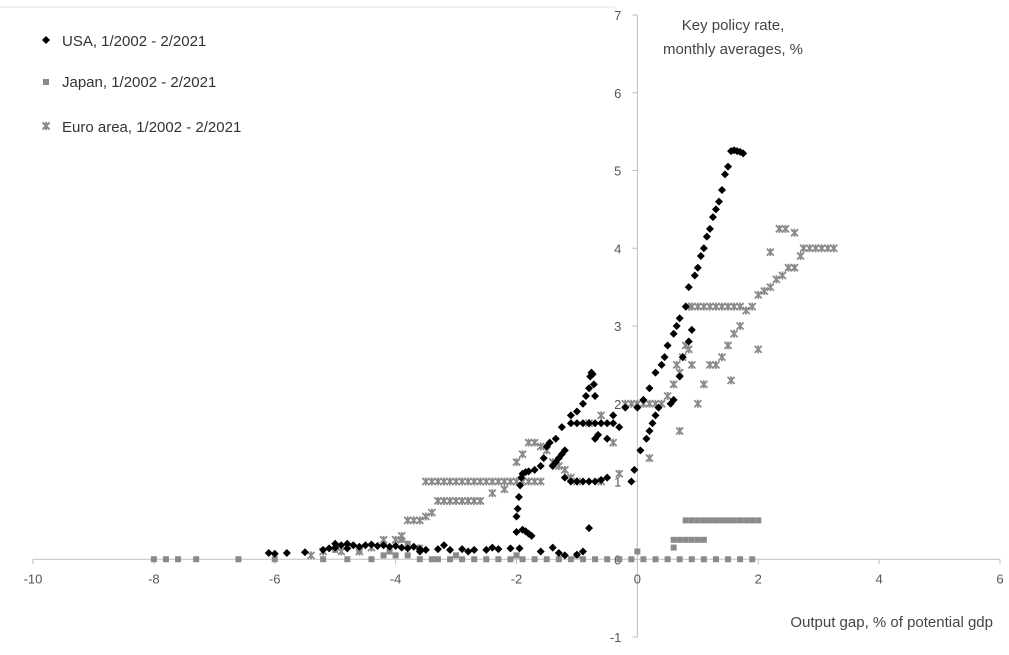 Image resolution: width=1009 pixels, height=655 pixels. Describe the element at coordinates (46, 40) in the screenshot. I see `legend-marker-diamond-icon` at that location.